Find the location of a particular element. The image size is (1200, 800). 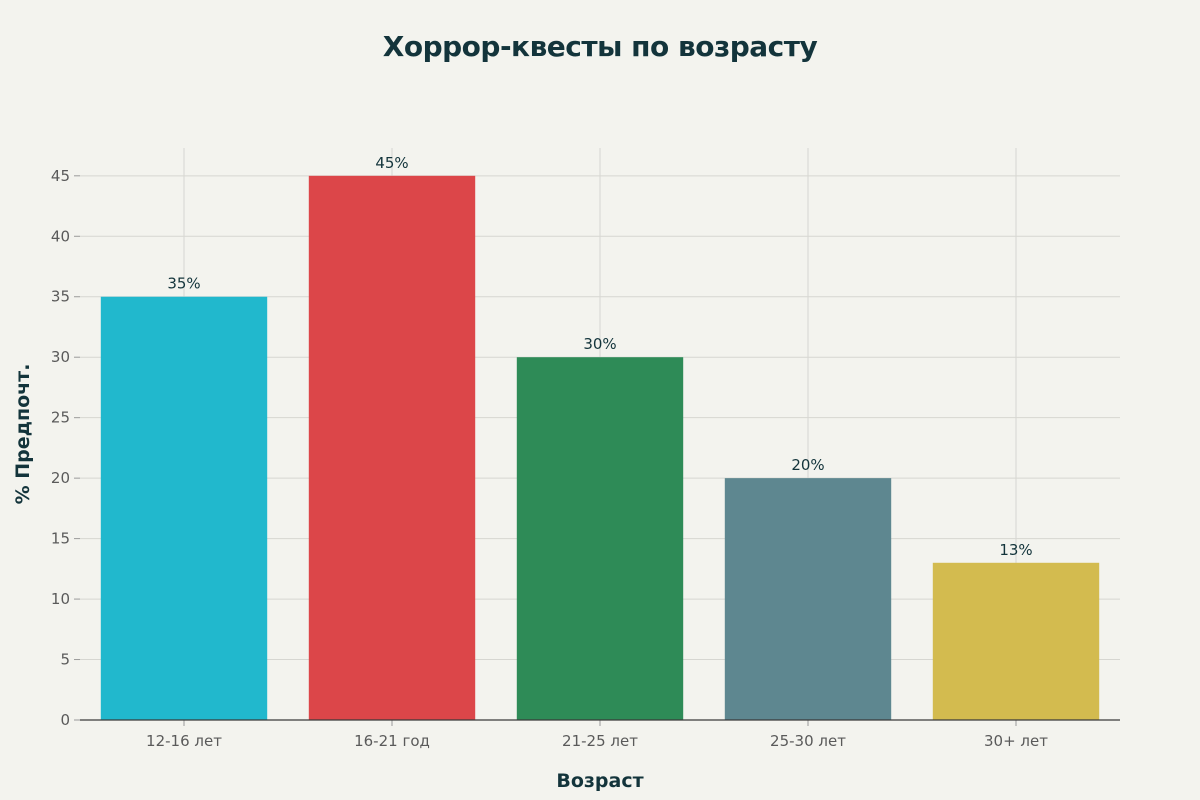

x-tick-label: 25-30 лет is located at coordinates (808, 741).